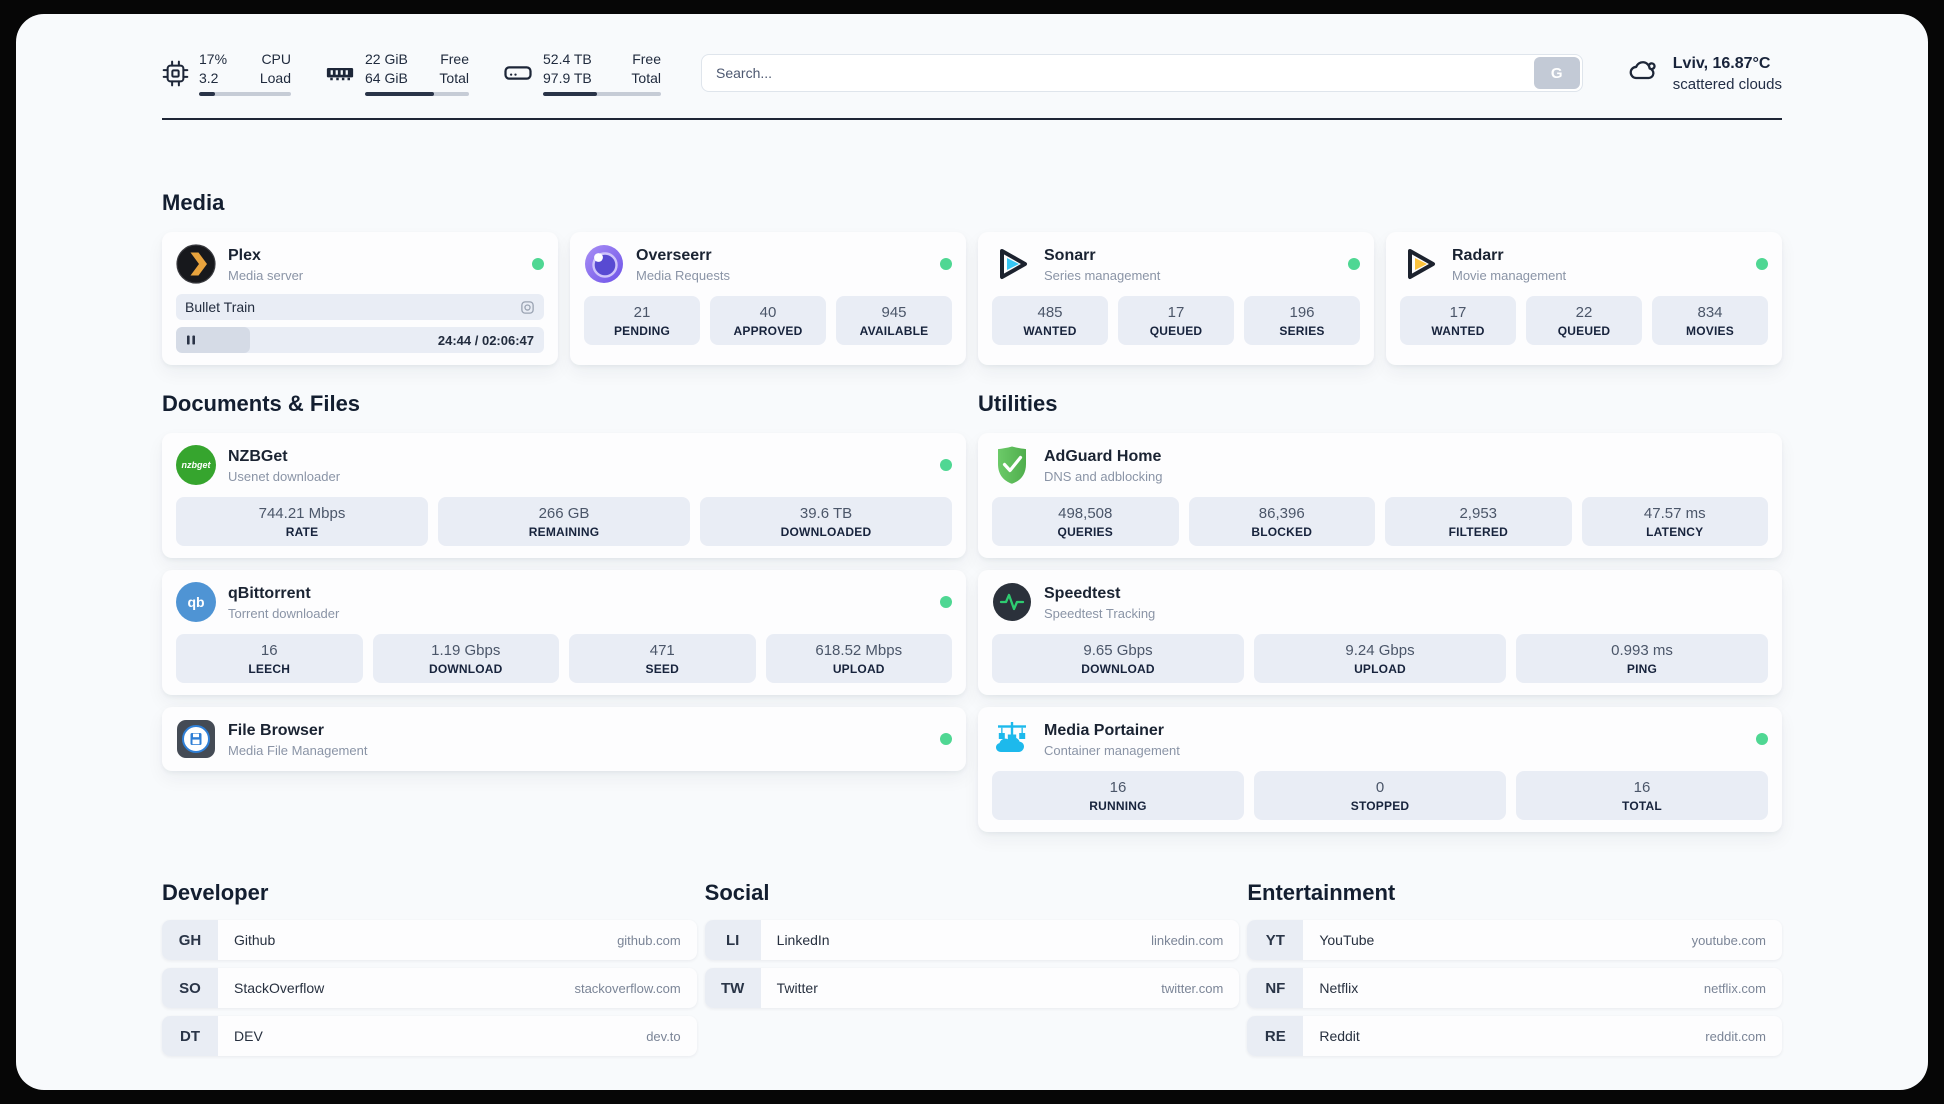 The image size is (1944, 1104). What do you see at coordinates (1339, 988) in the screenshot?
I see `bookmark-name: Netflix` at bounding box center [1339, 988].